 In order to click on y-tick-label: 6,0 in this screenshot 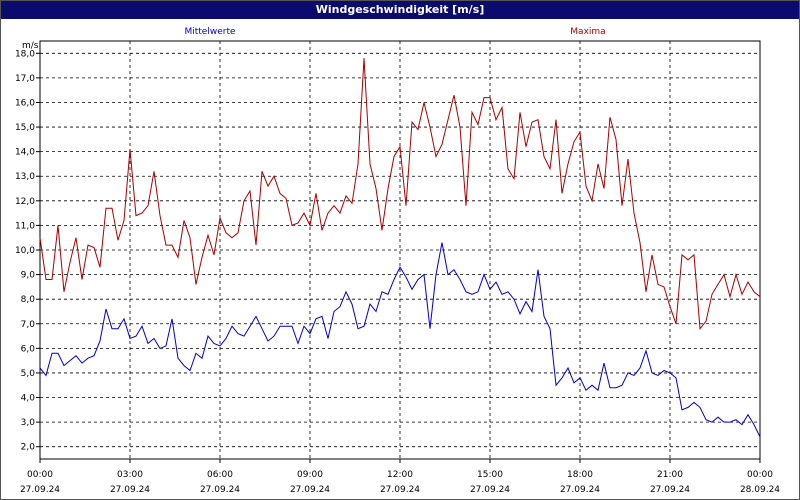, I will do `click(28, 349)`.